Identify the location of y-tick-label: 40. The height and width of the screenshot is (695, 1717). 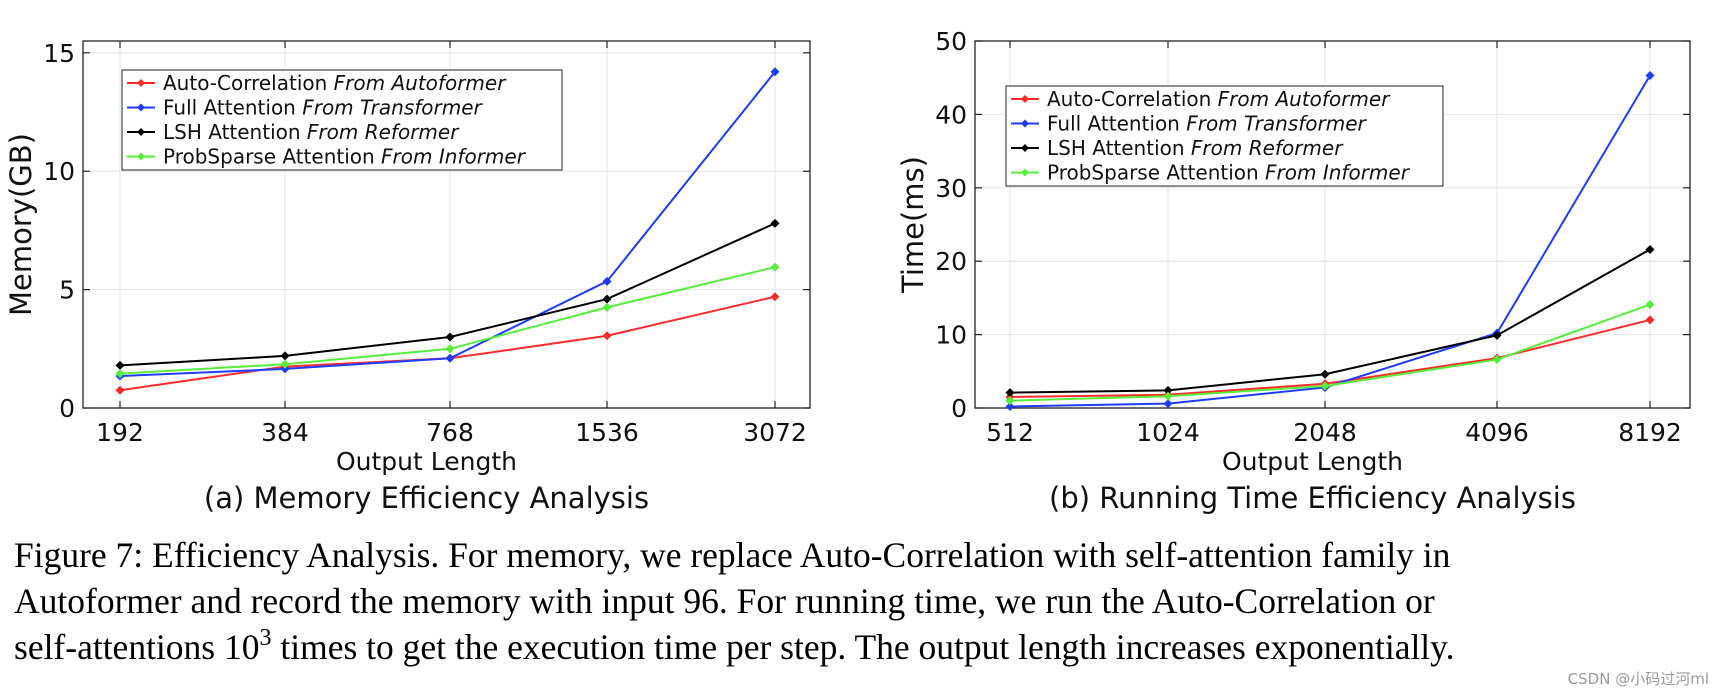
(951, 114).